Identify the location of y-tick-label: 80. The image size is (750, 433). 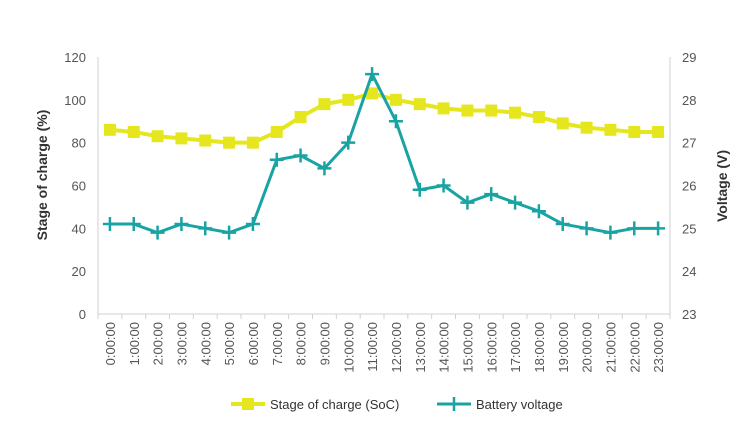
(79, 143).